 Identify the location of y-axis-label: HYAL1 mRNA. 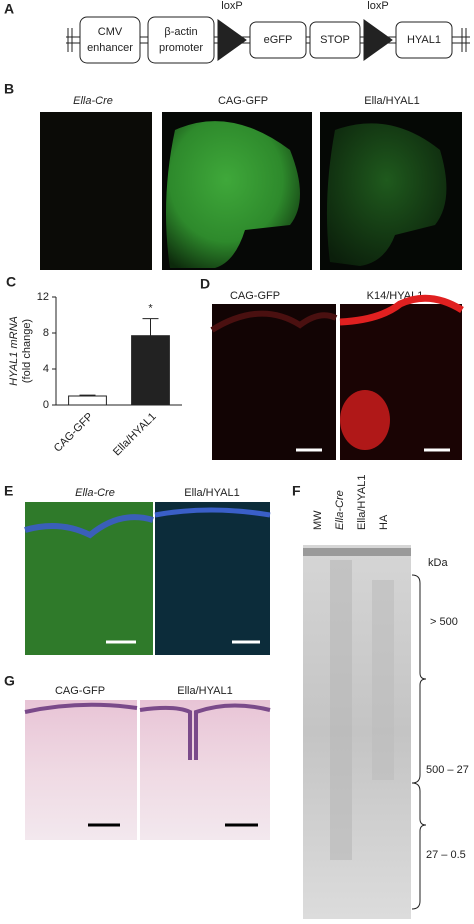
(14, 351).